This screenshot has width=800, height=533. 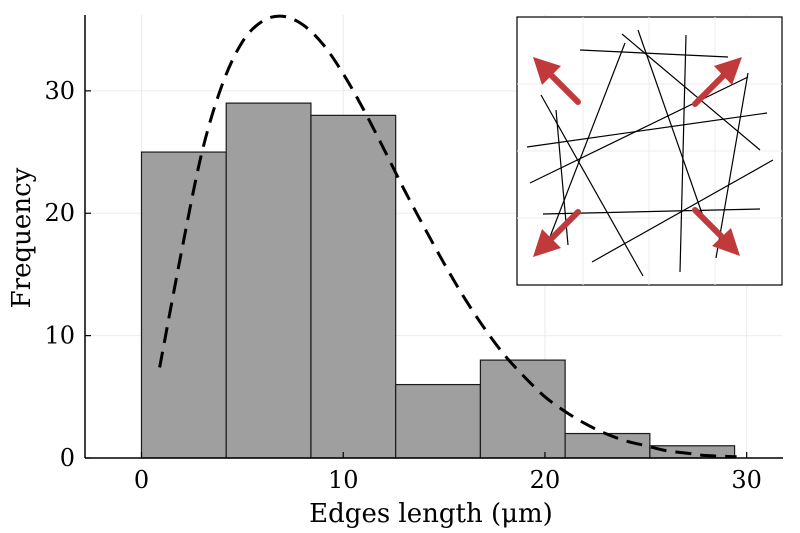 I want to click on x-tick-label: 10, so click(x=343, y=480).